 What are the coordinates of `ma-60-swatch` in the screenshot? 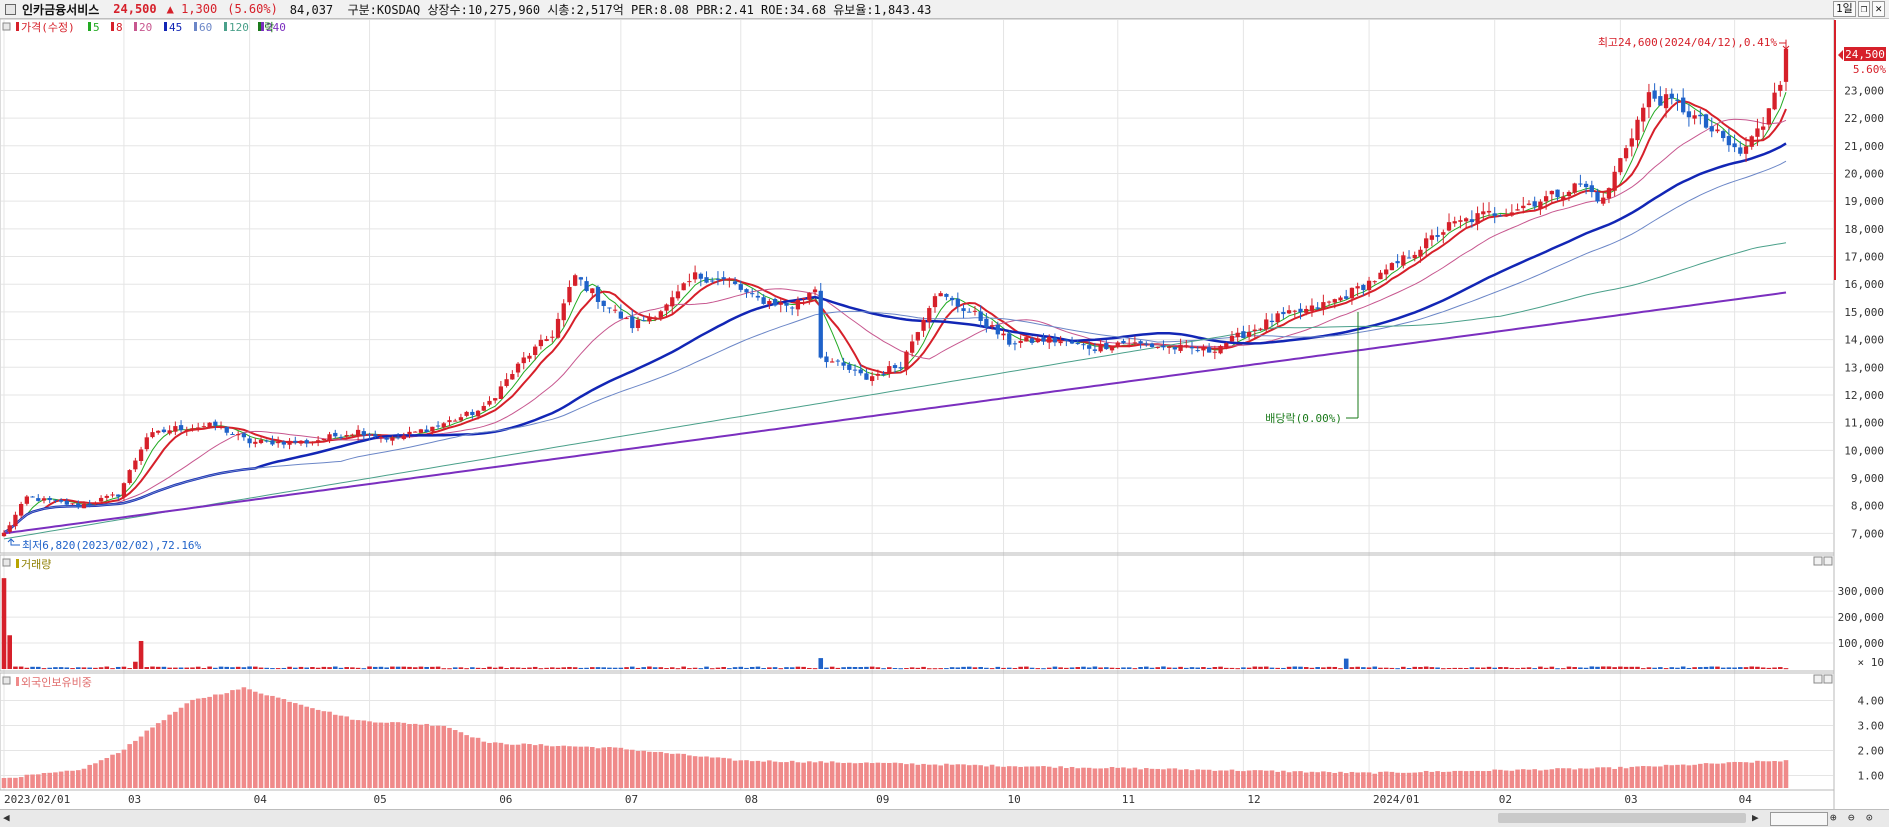 It's located at (195, 26).